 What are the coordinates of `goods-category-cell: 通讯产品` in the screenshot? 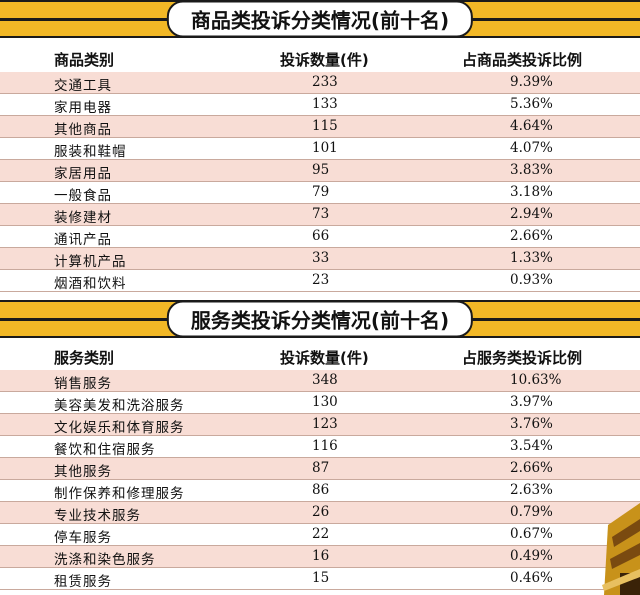 It's located at (83, 238).